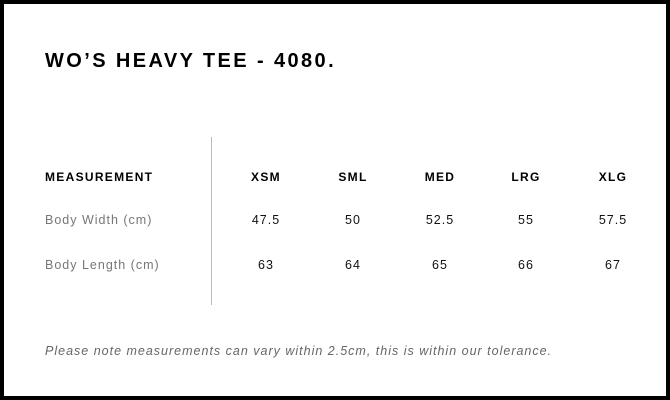 Image resolution: width=670 pixels, height=400 pixels. I want to click on size-header: SML, so click(353, 177).